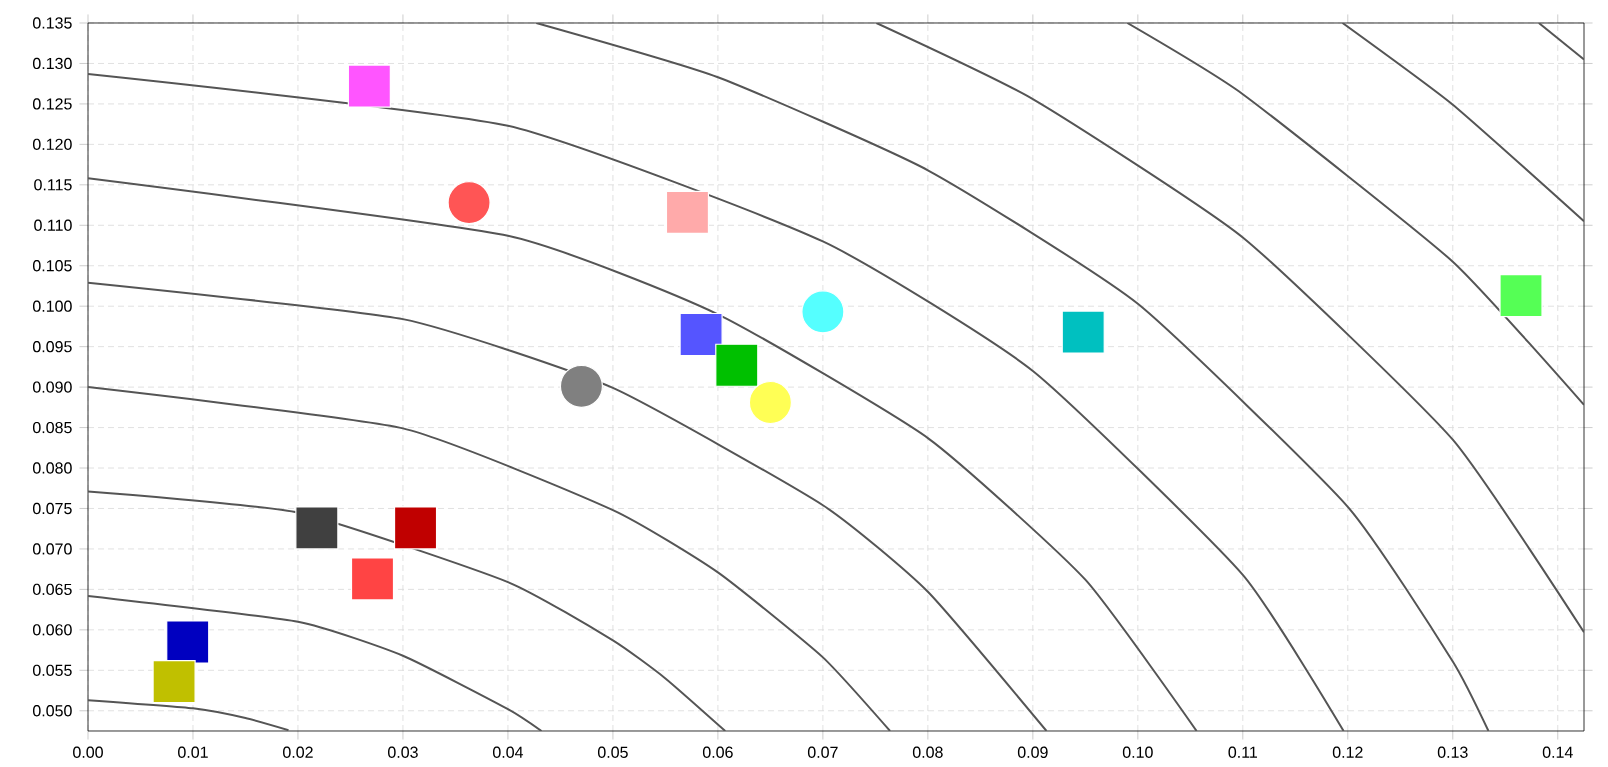 The image size is (1608, 767). Describe the element at coordinates (508, 752) in the screenshot. I see `x-tick-label: 0.04` at that location.